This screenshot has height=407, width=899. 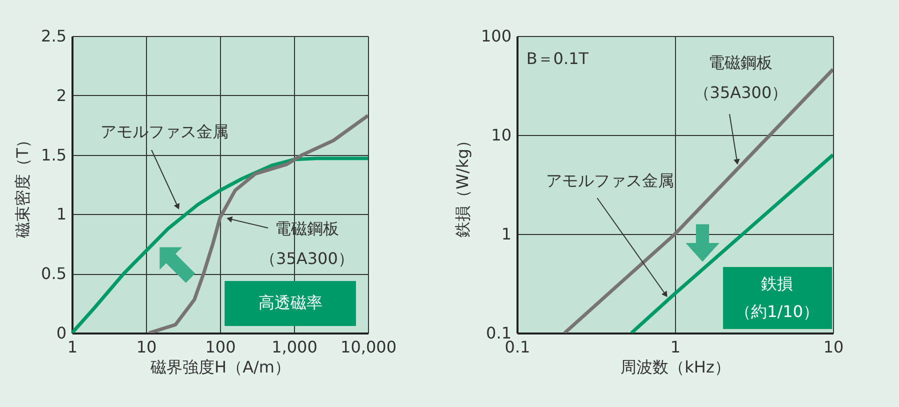 I want to click on y-tick-label: 100, so click(x=496, y=36).